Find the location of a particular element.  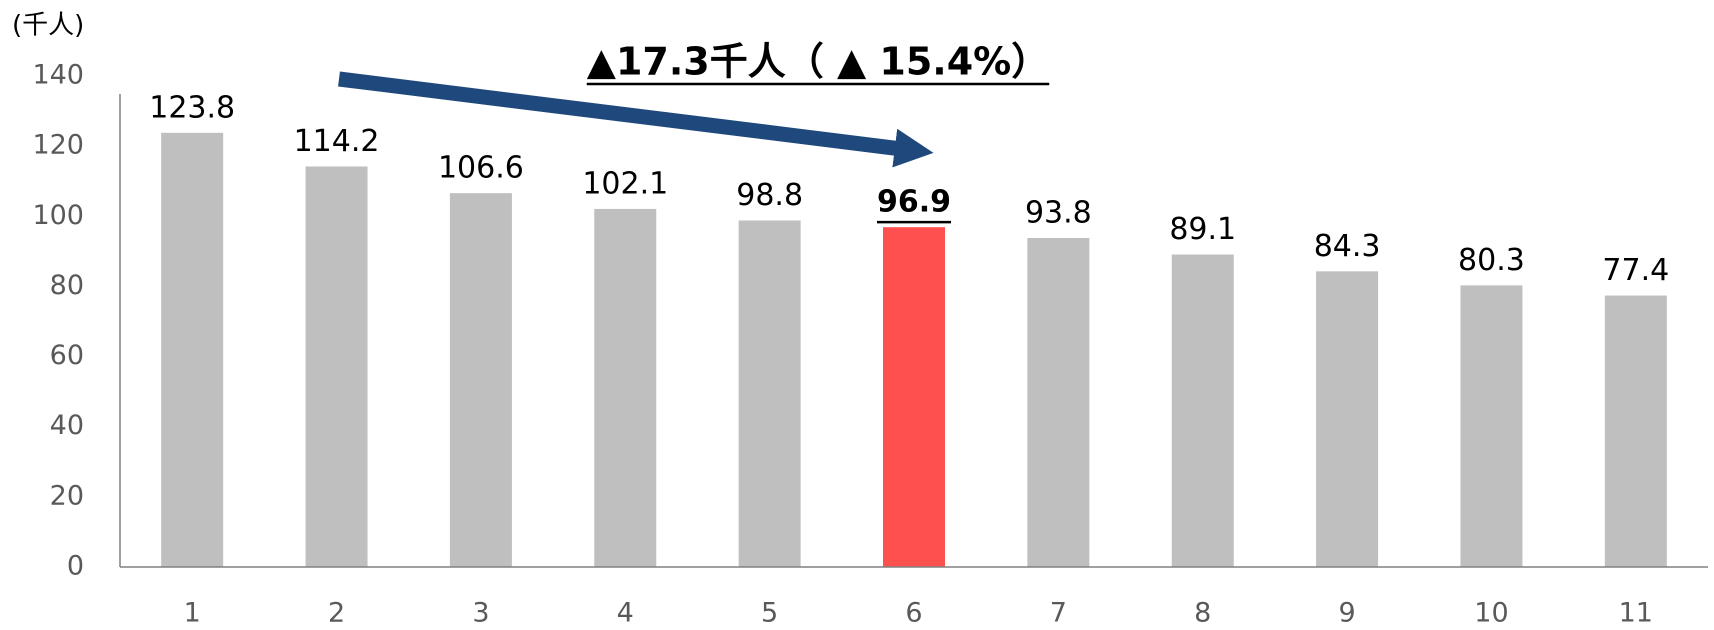

y-tick-label: 40 is located at coordinates (67, 425).